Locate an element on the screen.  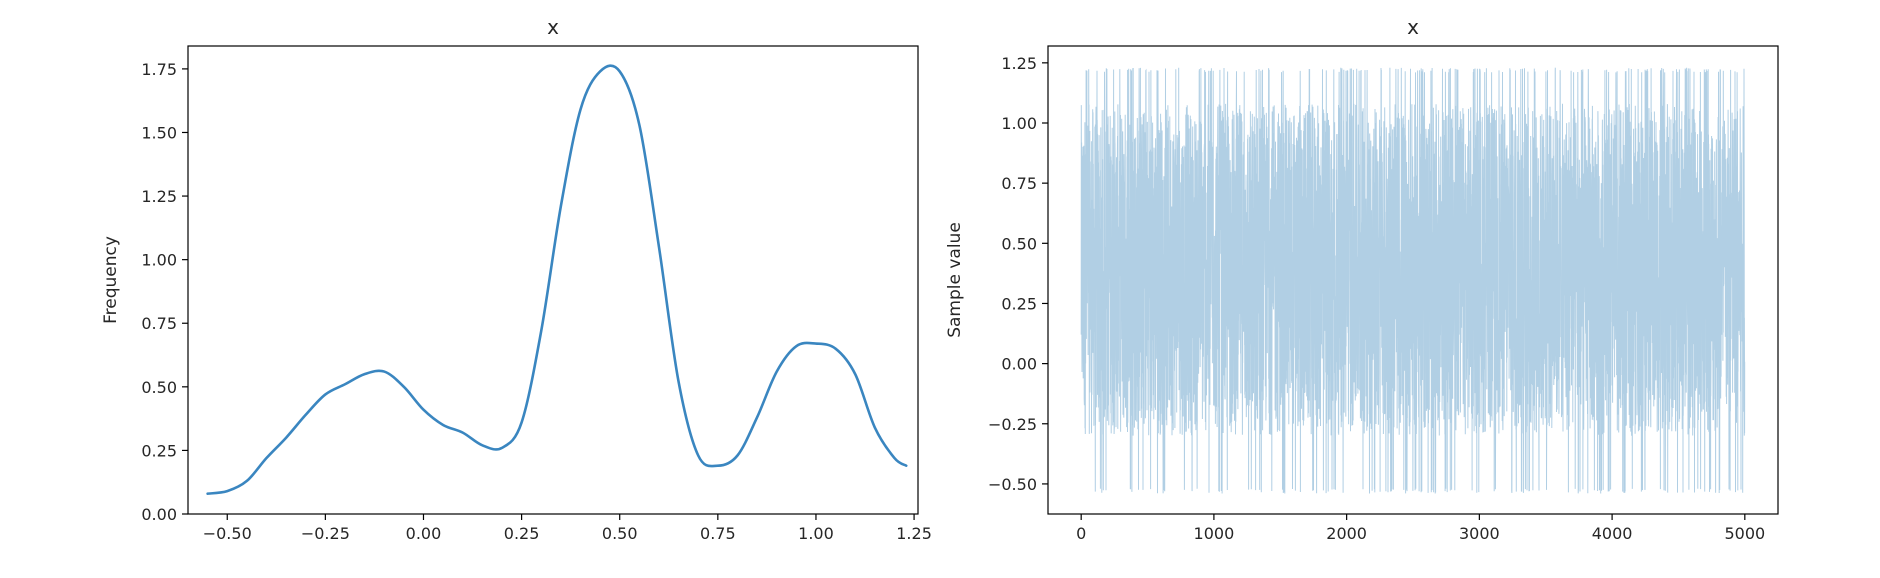
trace-x-tick-label: 0 is located at coordinates (1081, 533).